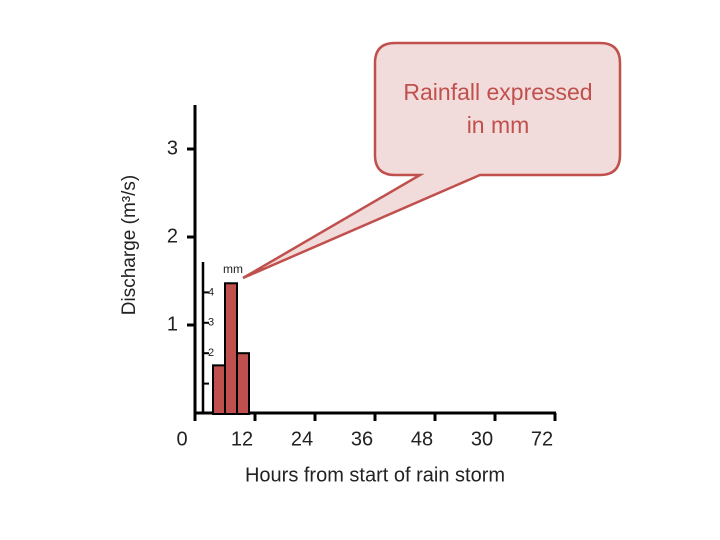 The height and width of the screenshot is (540, 720). I want to click on x-tick-label: 24, so click(302, 439).